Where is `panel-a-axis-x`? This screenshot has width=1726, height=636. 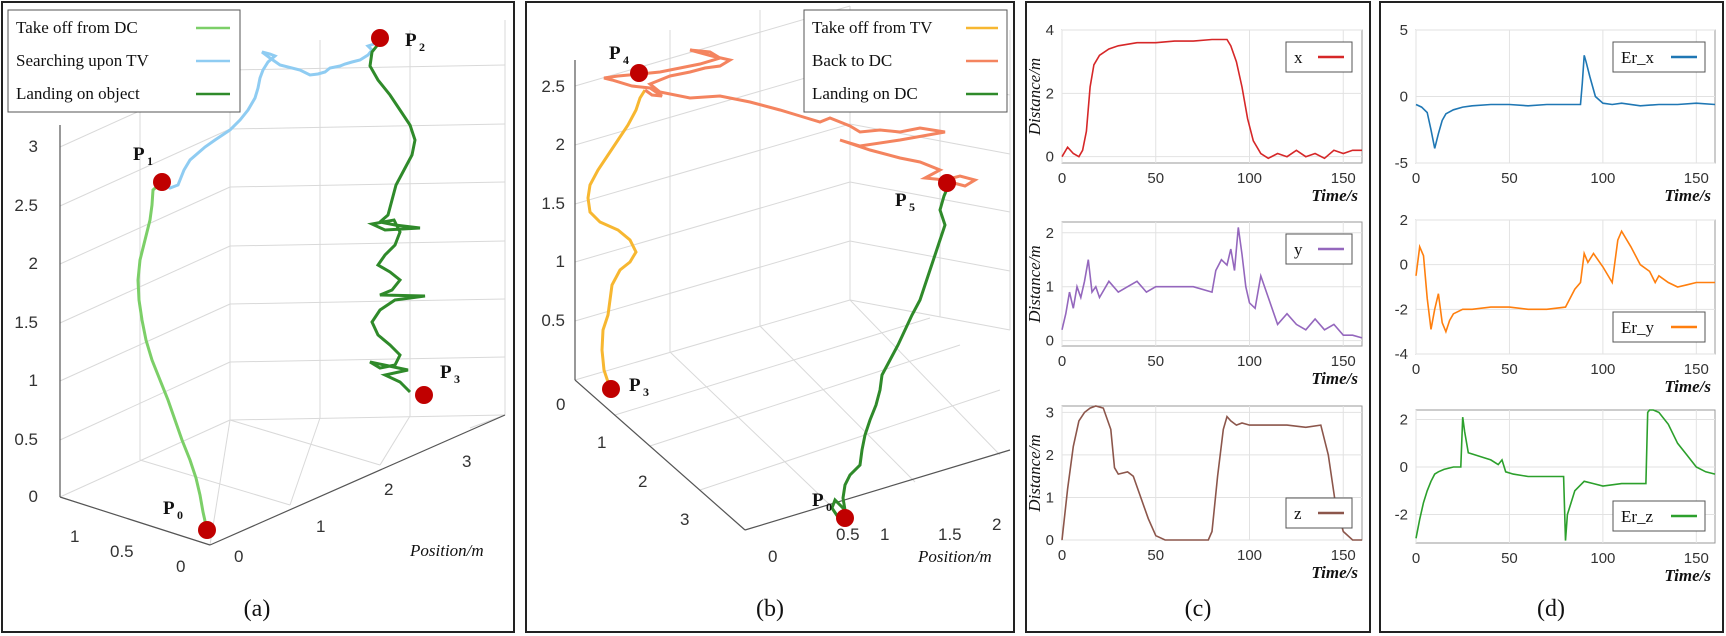 panel-a-axis-x is located at coordinates (357, 480).